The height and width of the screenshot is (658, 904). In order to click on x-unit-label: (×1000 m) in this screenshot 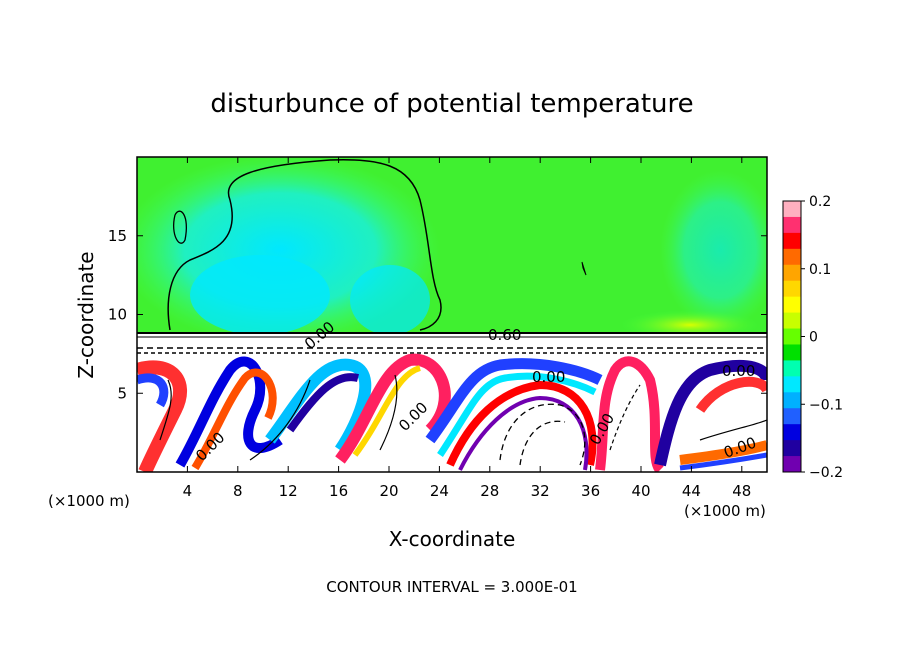, I will do `click(89, 501)`.